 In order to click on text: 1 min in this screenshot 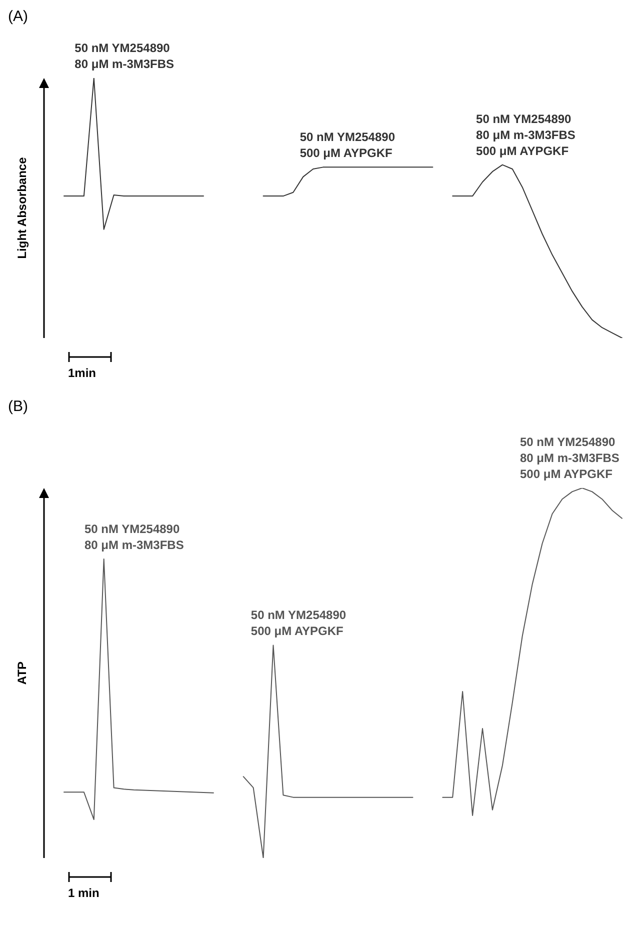, I will do `click(84, 893)`.